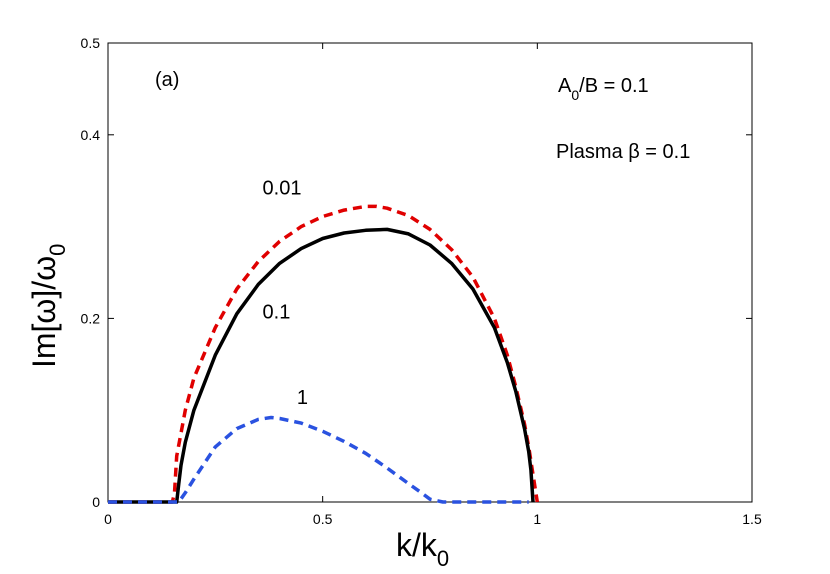  Describe the element at coordinates (422, 549) in the screenshot. I see `x-axis-label: k/k0` at that location.